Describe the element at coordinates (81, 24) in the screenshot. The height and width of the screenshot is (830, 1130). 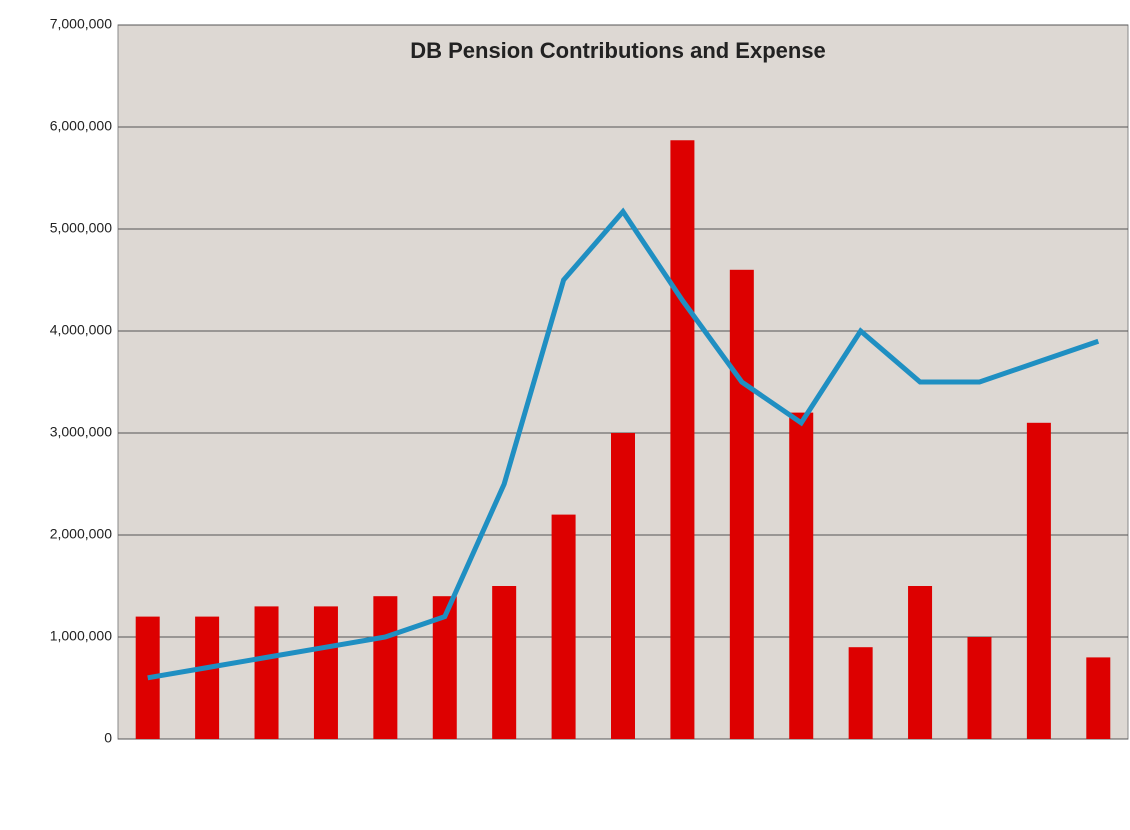
I see `y-tick-label: 7,000,000` at that location.